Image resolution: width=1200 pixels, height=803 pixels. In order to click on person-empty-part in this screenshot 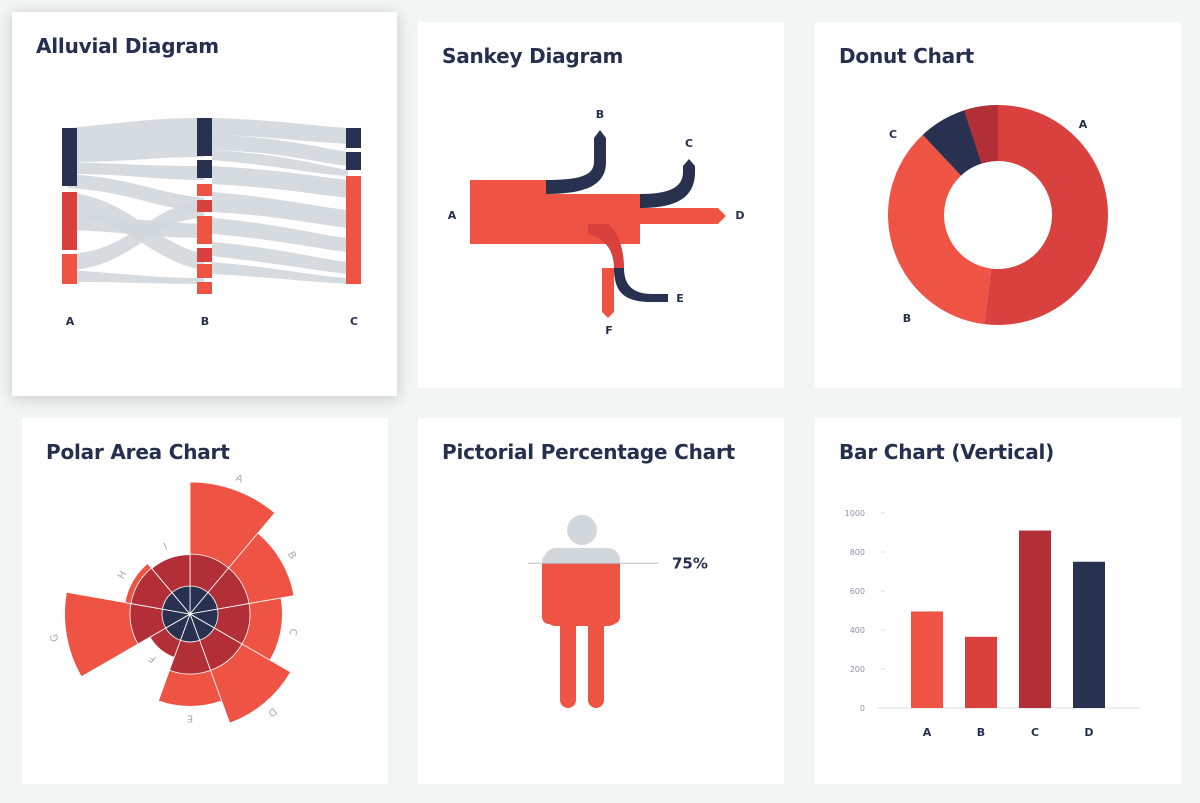, I will do `click(581, 539)`.